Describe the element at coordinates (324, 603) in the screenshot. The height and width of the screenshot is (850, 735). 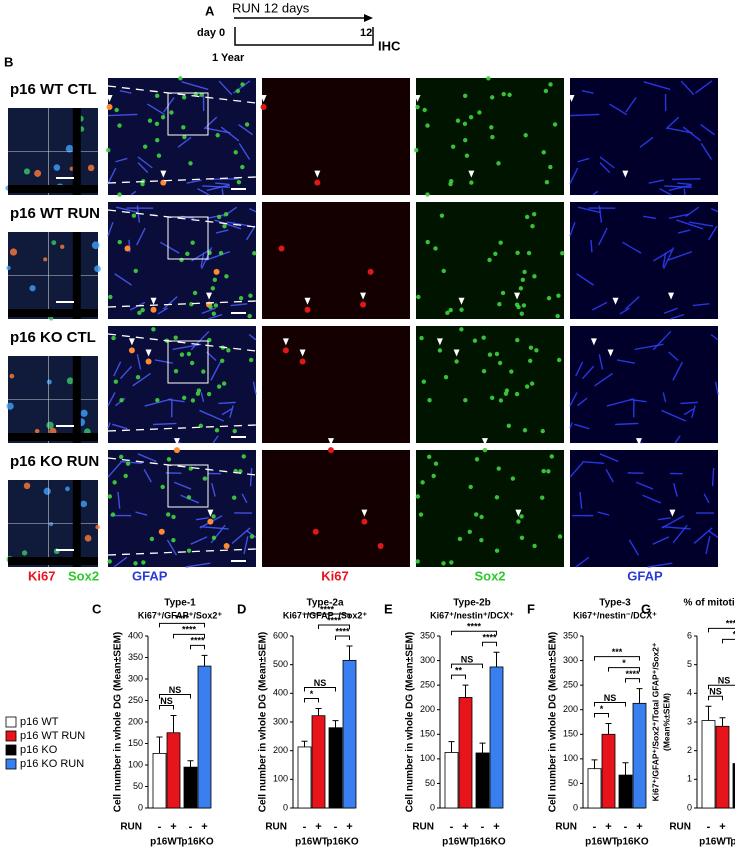
I see `chart-title: Type-2a` at that location.